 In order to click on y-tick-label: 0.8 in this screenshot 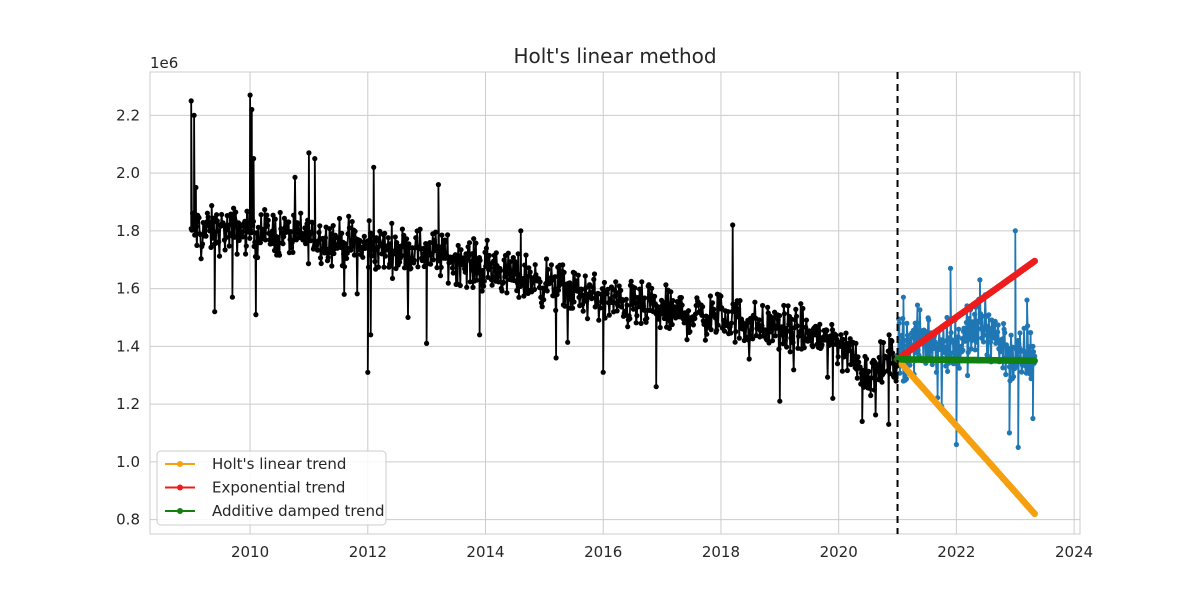, I will do `click(128, 520)`.